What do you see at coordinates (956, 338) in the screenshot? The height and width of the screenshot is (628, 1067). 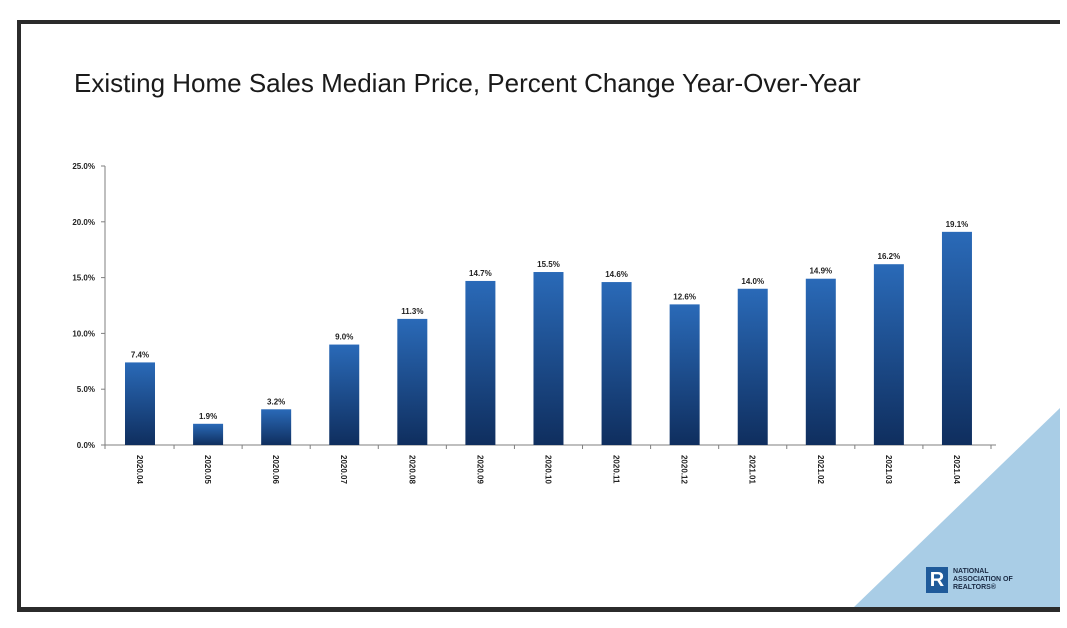 I see `bar-2021.04` at bounding box center [956, 338].